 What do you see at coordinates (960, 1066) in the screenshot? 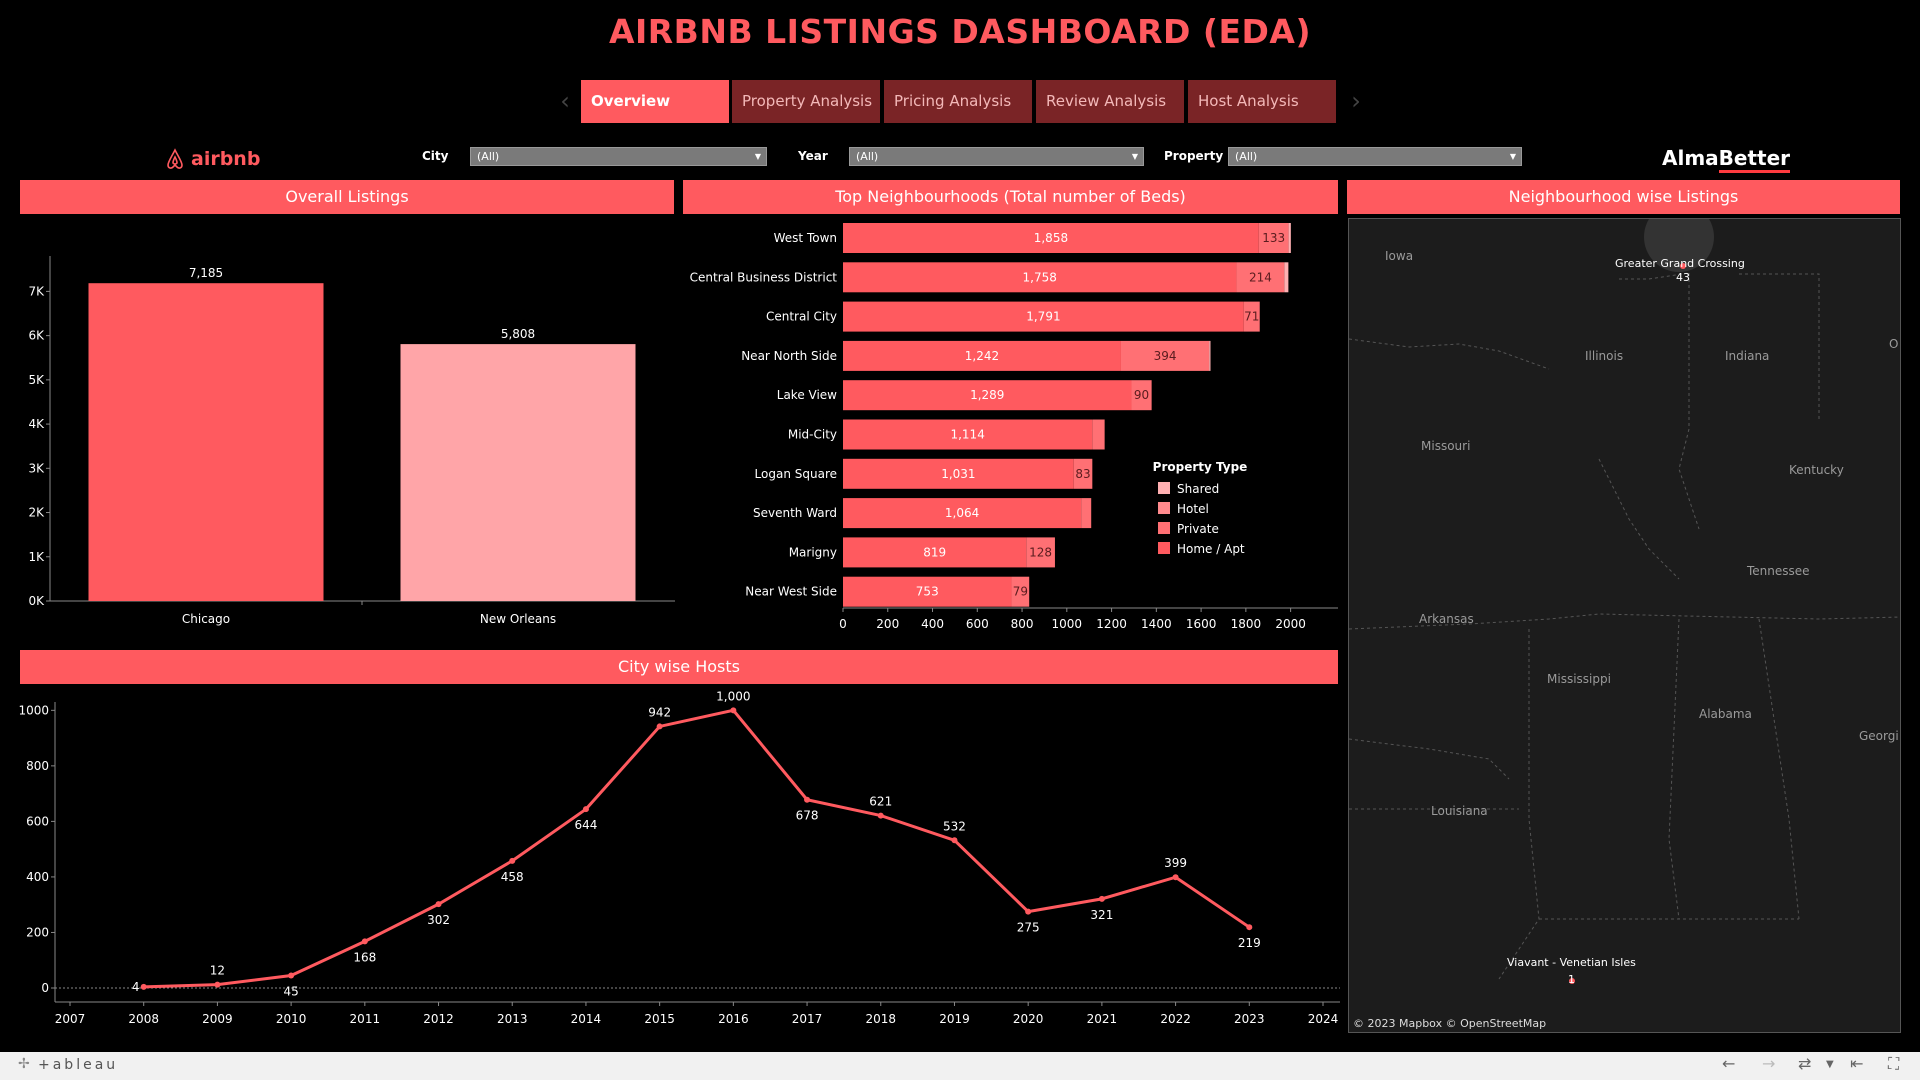
I see `tableau-footer` at bounding box center [960, 1066].